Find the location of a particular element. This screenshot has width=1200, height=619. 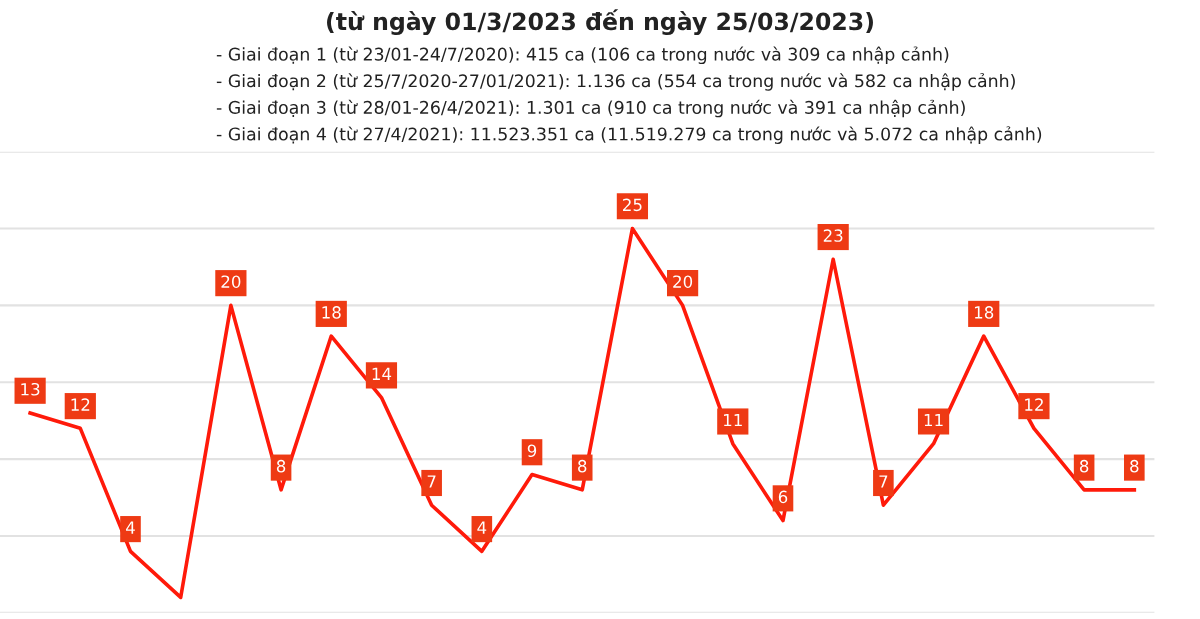

data-label: 25 is located at coordinates (632, 205).